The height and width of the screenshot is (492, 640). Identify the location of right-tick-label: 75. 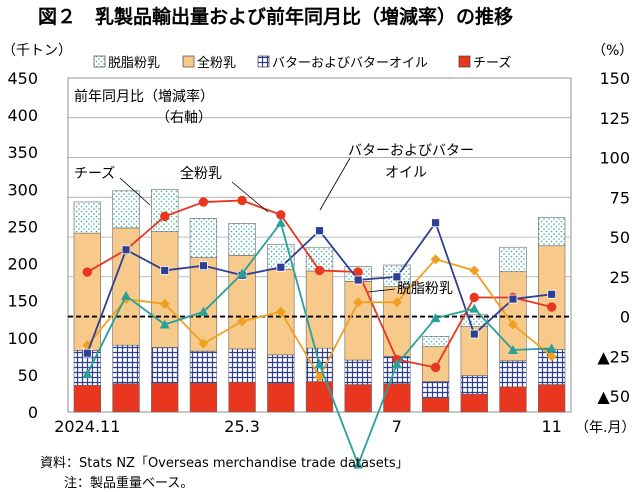
(620, 197).